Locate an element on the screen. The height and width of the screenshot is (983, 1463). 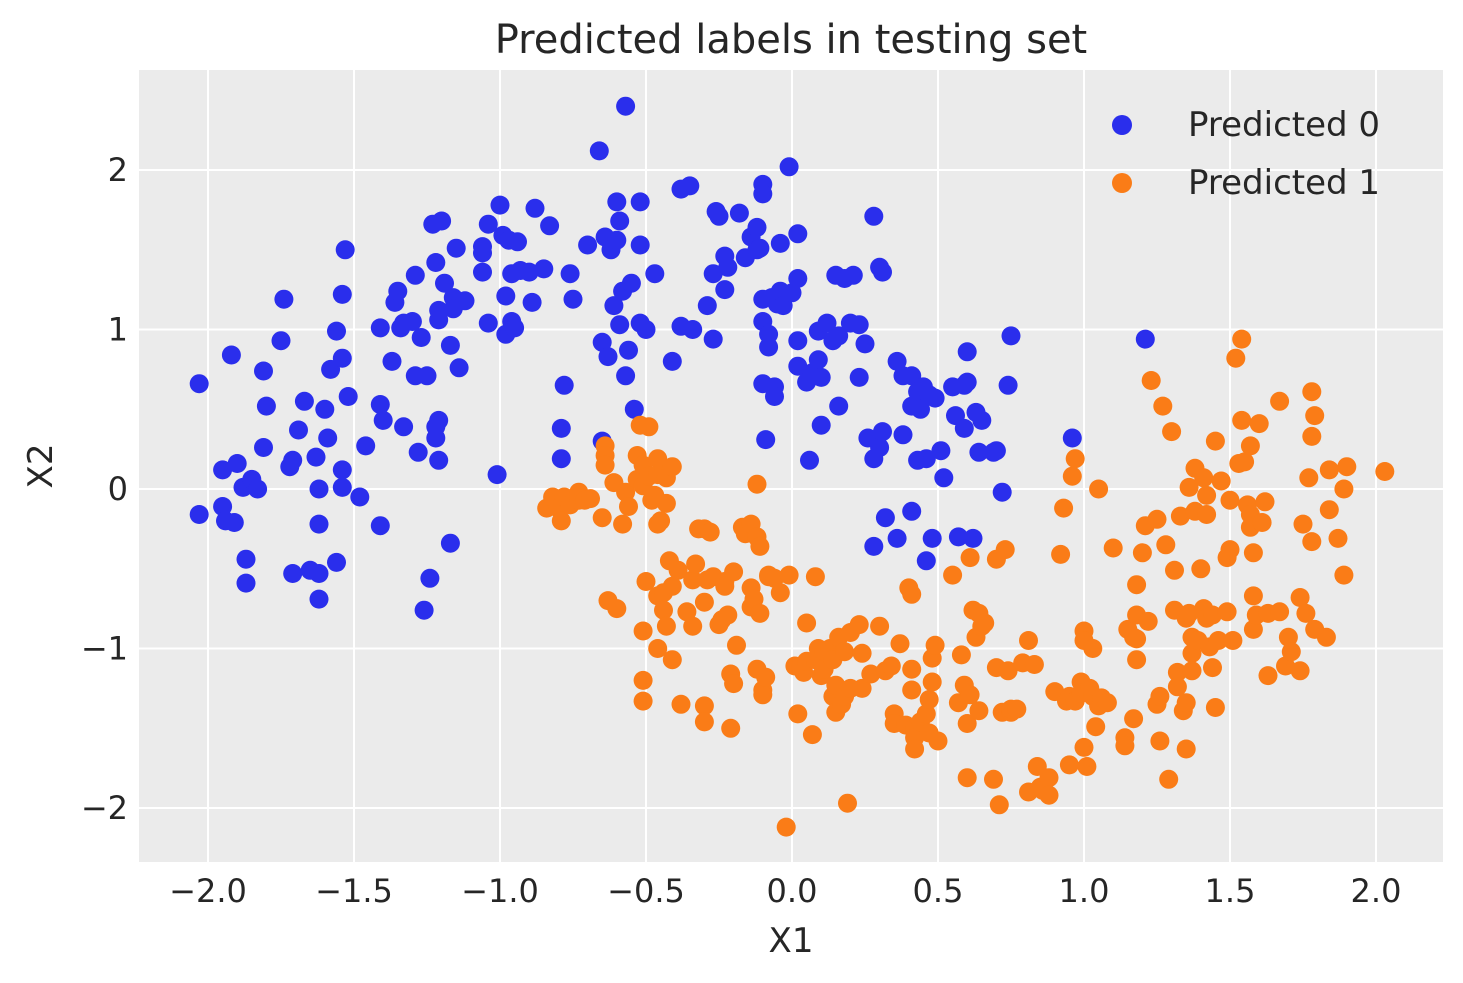
legend: Predicted 0 Predicted 1 is located at coordinates (1246, 154).